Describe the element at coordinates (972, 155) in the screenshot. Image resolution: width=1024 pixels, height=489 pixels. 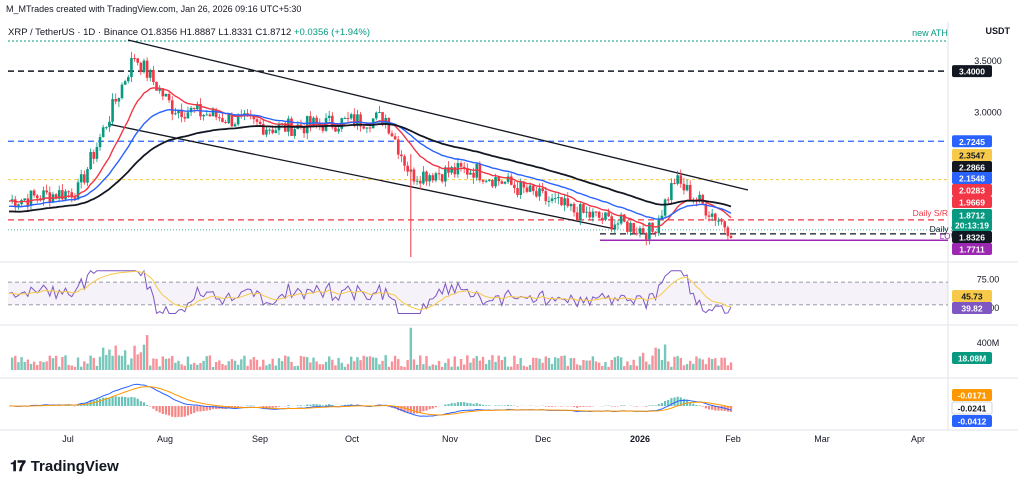
I see `price-tag` at that location.